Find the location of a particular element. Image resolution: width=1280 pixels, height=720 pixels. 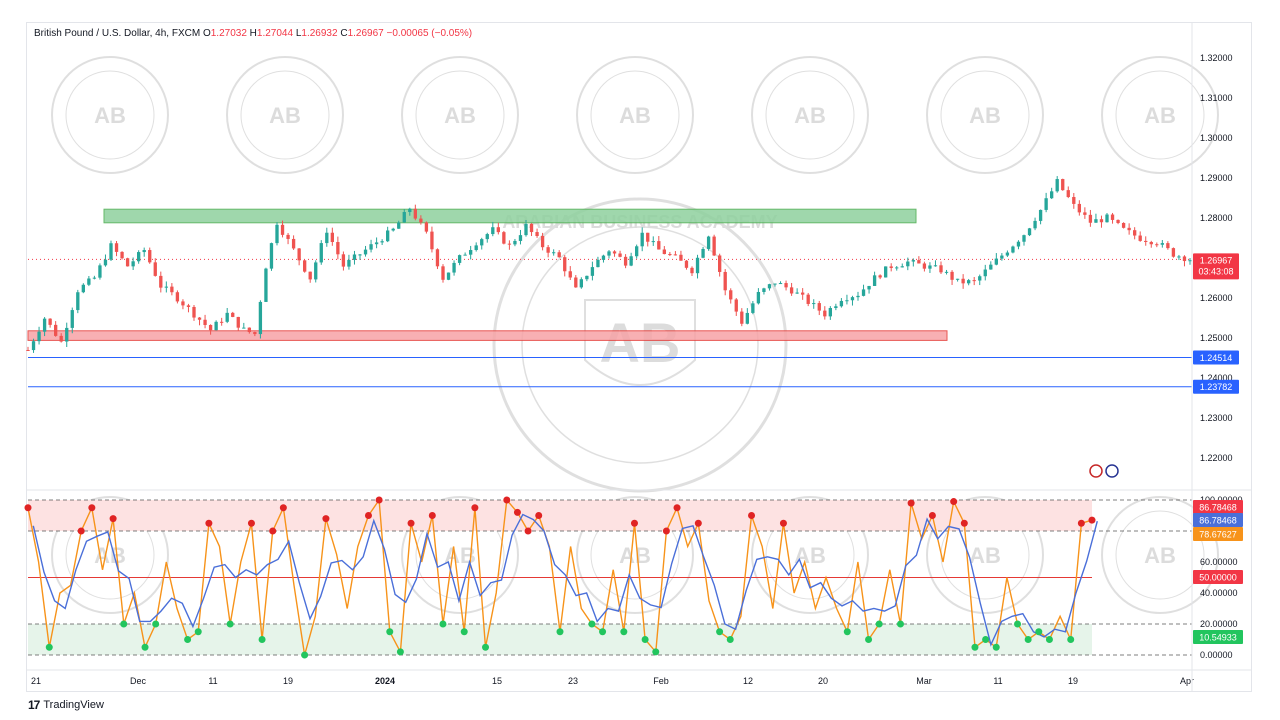

price-axis-tick-label: 1.28000 is located at coordinates (1216, 218).